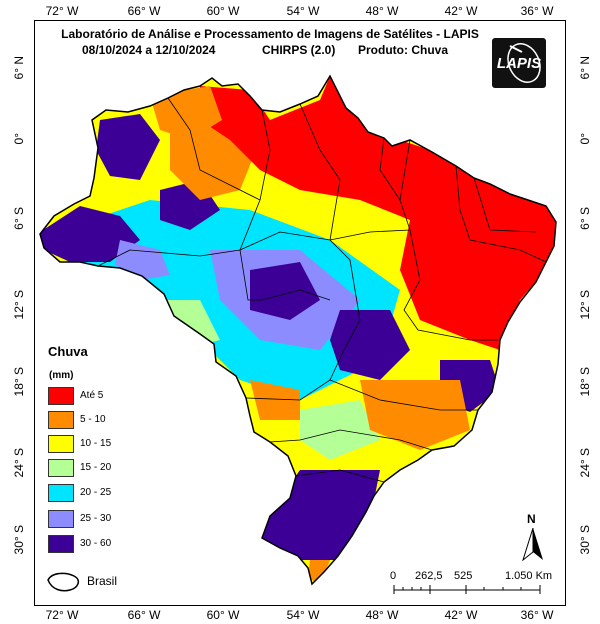 Image resolution: width=600 pixels, height=624 pixels. What do you see at coordinates (118, 420) in the screenshot?
I see `legend-item: 5 - 10` at bounding box center [118, 420].